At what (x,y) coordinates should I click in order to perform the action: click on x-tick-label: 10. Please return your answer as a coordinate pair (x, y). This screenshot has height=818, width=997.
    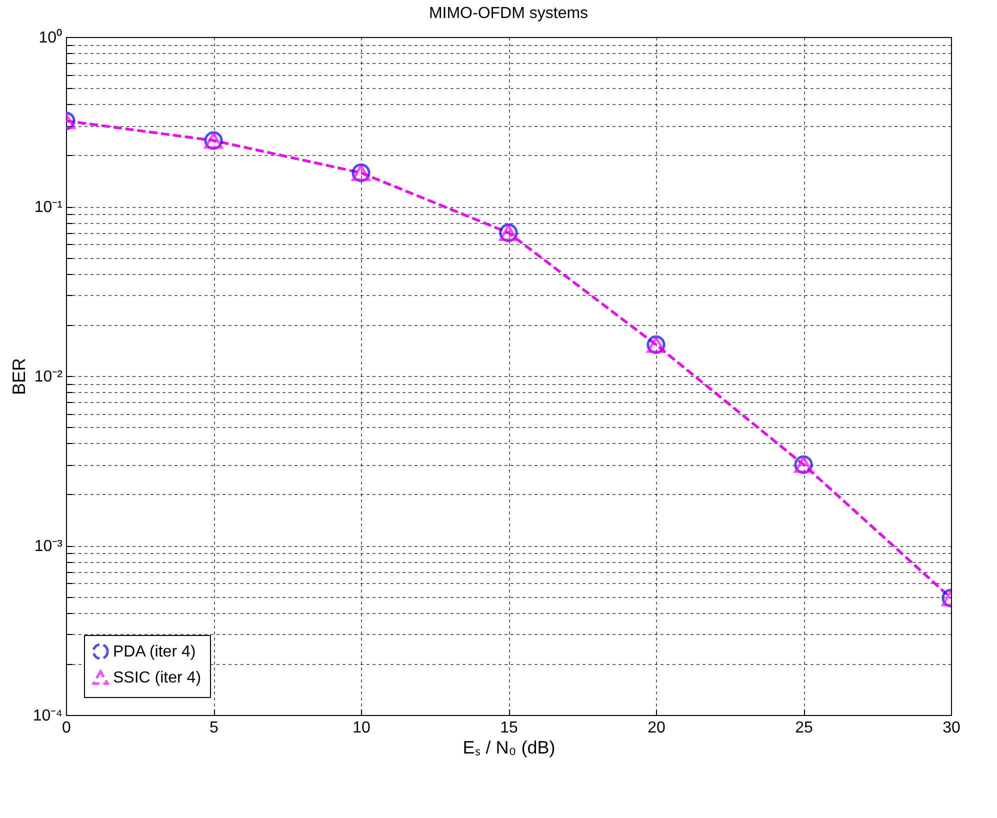
    Looking at the image, I should click on (361, 728).